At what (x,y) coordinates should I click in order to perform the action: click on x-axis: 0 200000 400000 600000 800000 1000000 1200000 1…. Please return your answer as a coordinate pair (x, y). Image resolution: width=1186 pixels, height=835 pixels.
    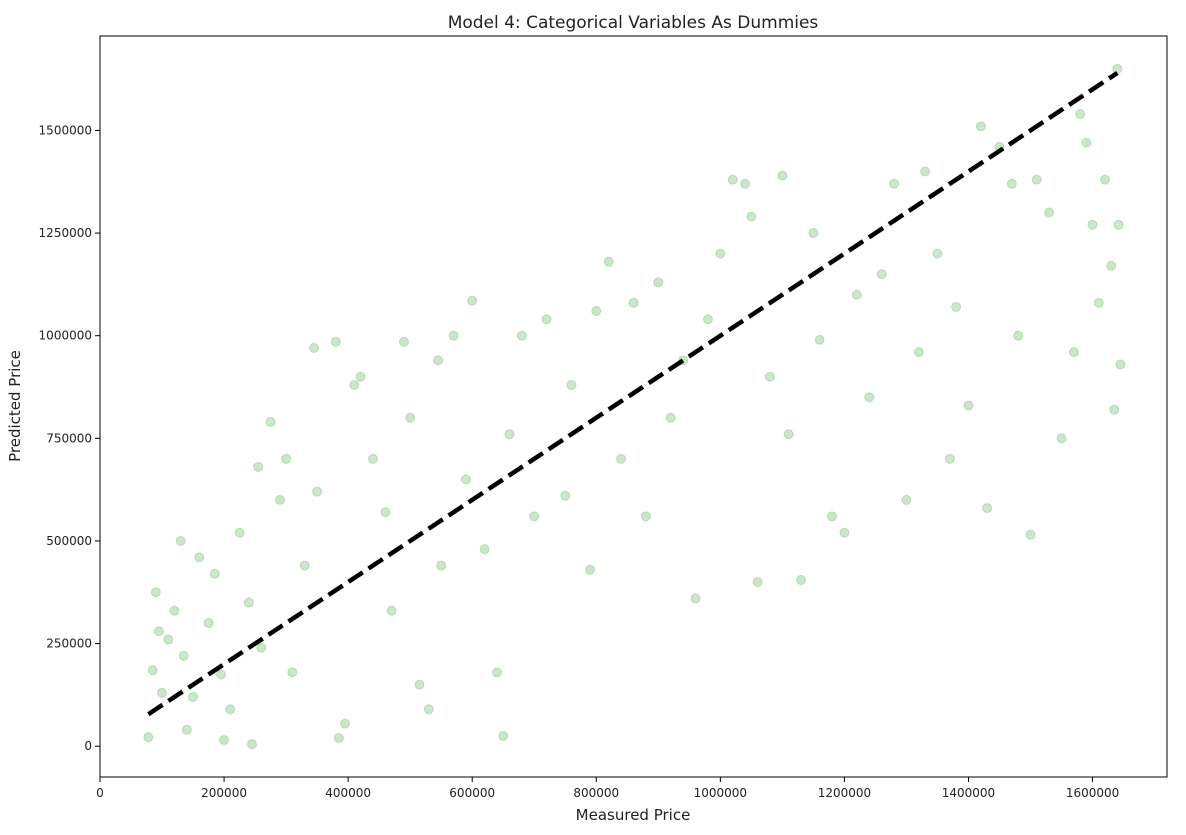
    Looking at the image, I should click on (607, 788).